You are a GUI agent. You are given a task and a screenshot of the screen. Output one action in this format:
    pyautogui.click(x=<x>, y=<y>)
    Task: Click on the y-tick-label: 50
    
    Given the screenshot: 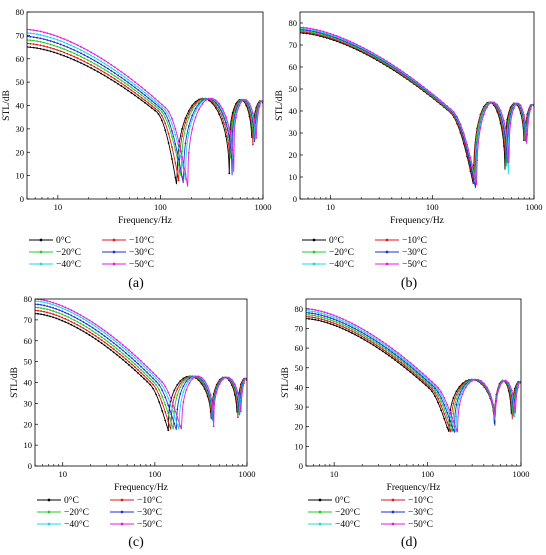 What is the action you would take?
    pyautogui.click(x=20, y=82)
    